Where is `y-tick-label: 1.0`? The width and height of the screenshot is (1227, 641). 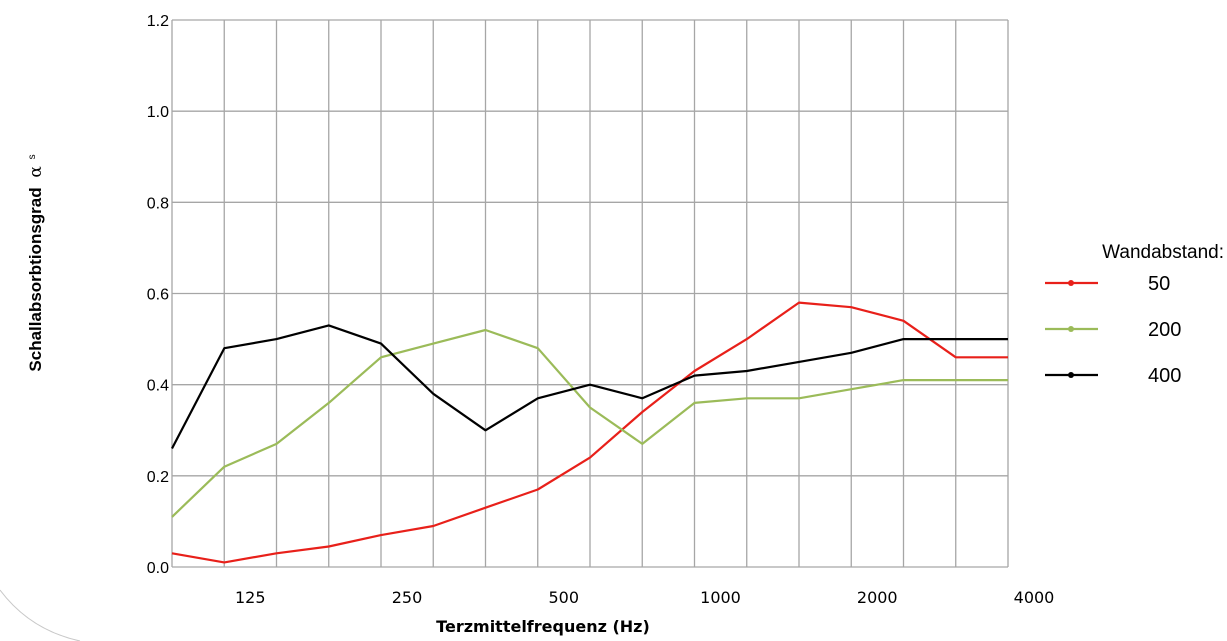
y-tick-label: 1.0 is located at coordinates (158, 112).